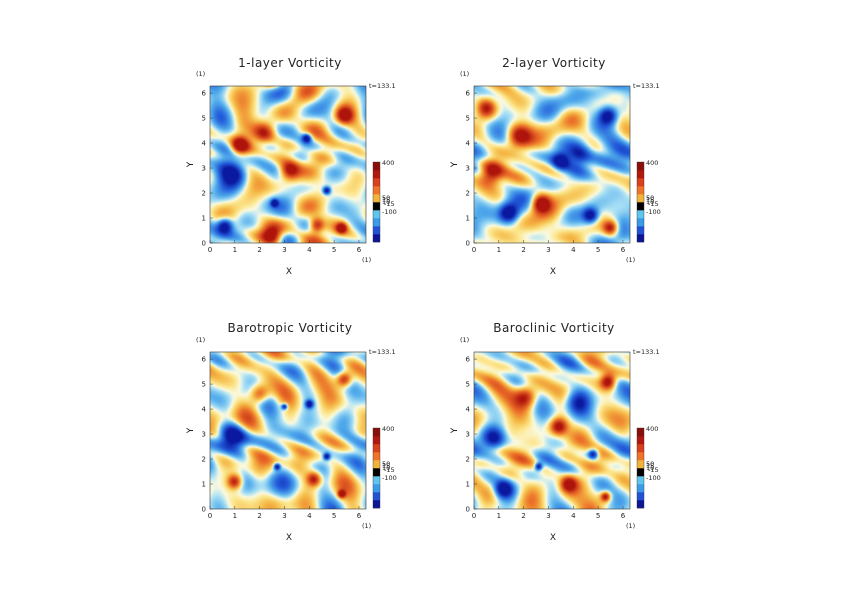 This screenshot has height=595, width=842. What do you see at coordinates (289, 328) in the screenshot?
I see `panel-title: Barotropic Vorticity` at bounding box center [289, 328].